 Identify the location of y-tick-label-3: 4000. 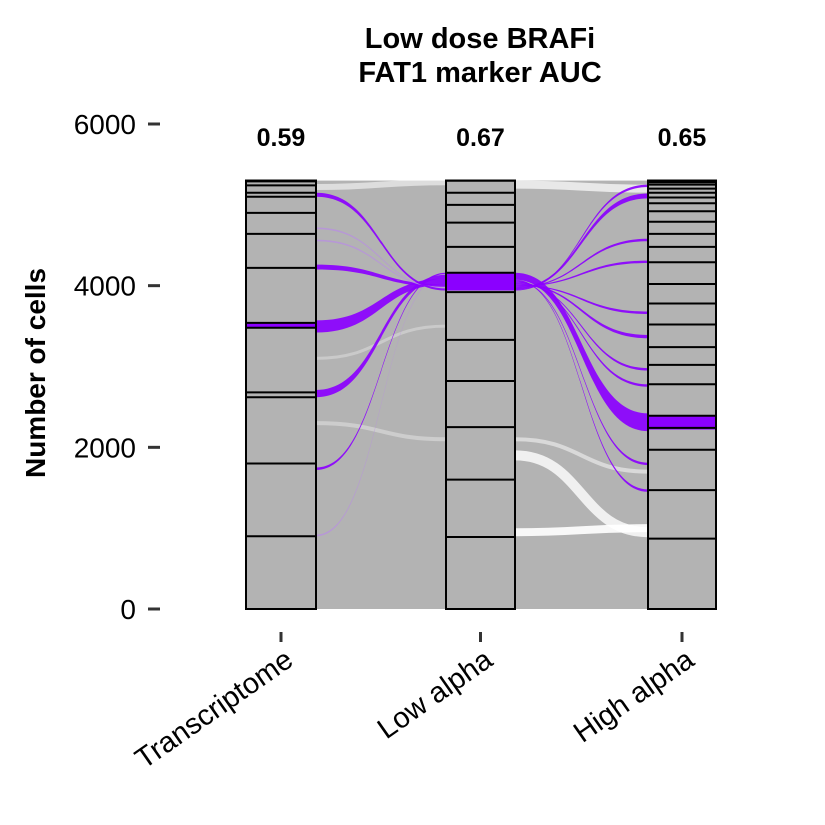
(105, 286).